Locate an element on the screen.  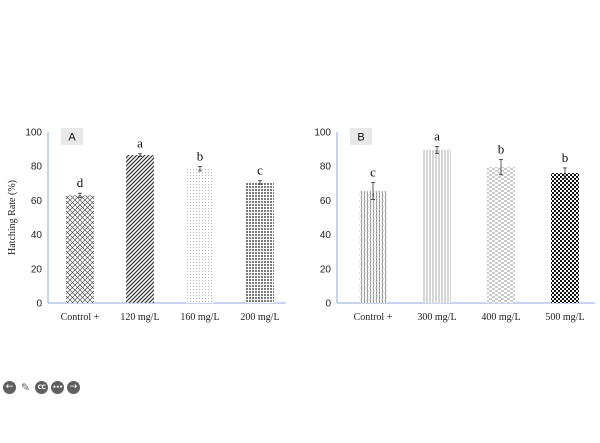
x-tick-label: 200 mg/L is located at coordinates (259, 317).